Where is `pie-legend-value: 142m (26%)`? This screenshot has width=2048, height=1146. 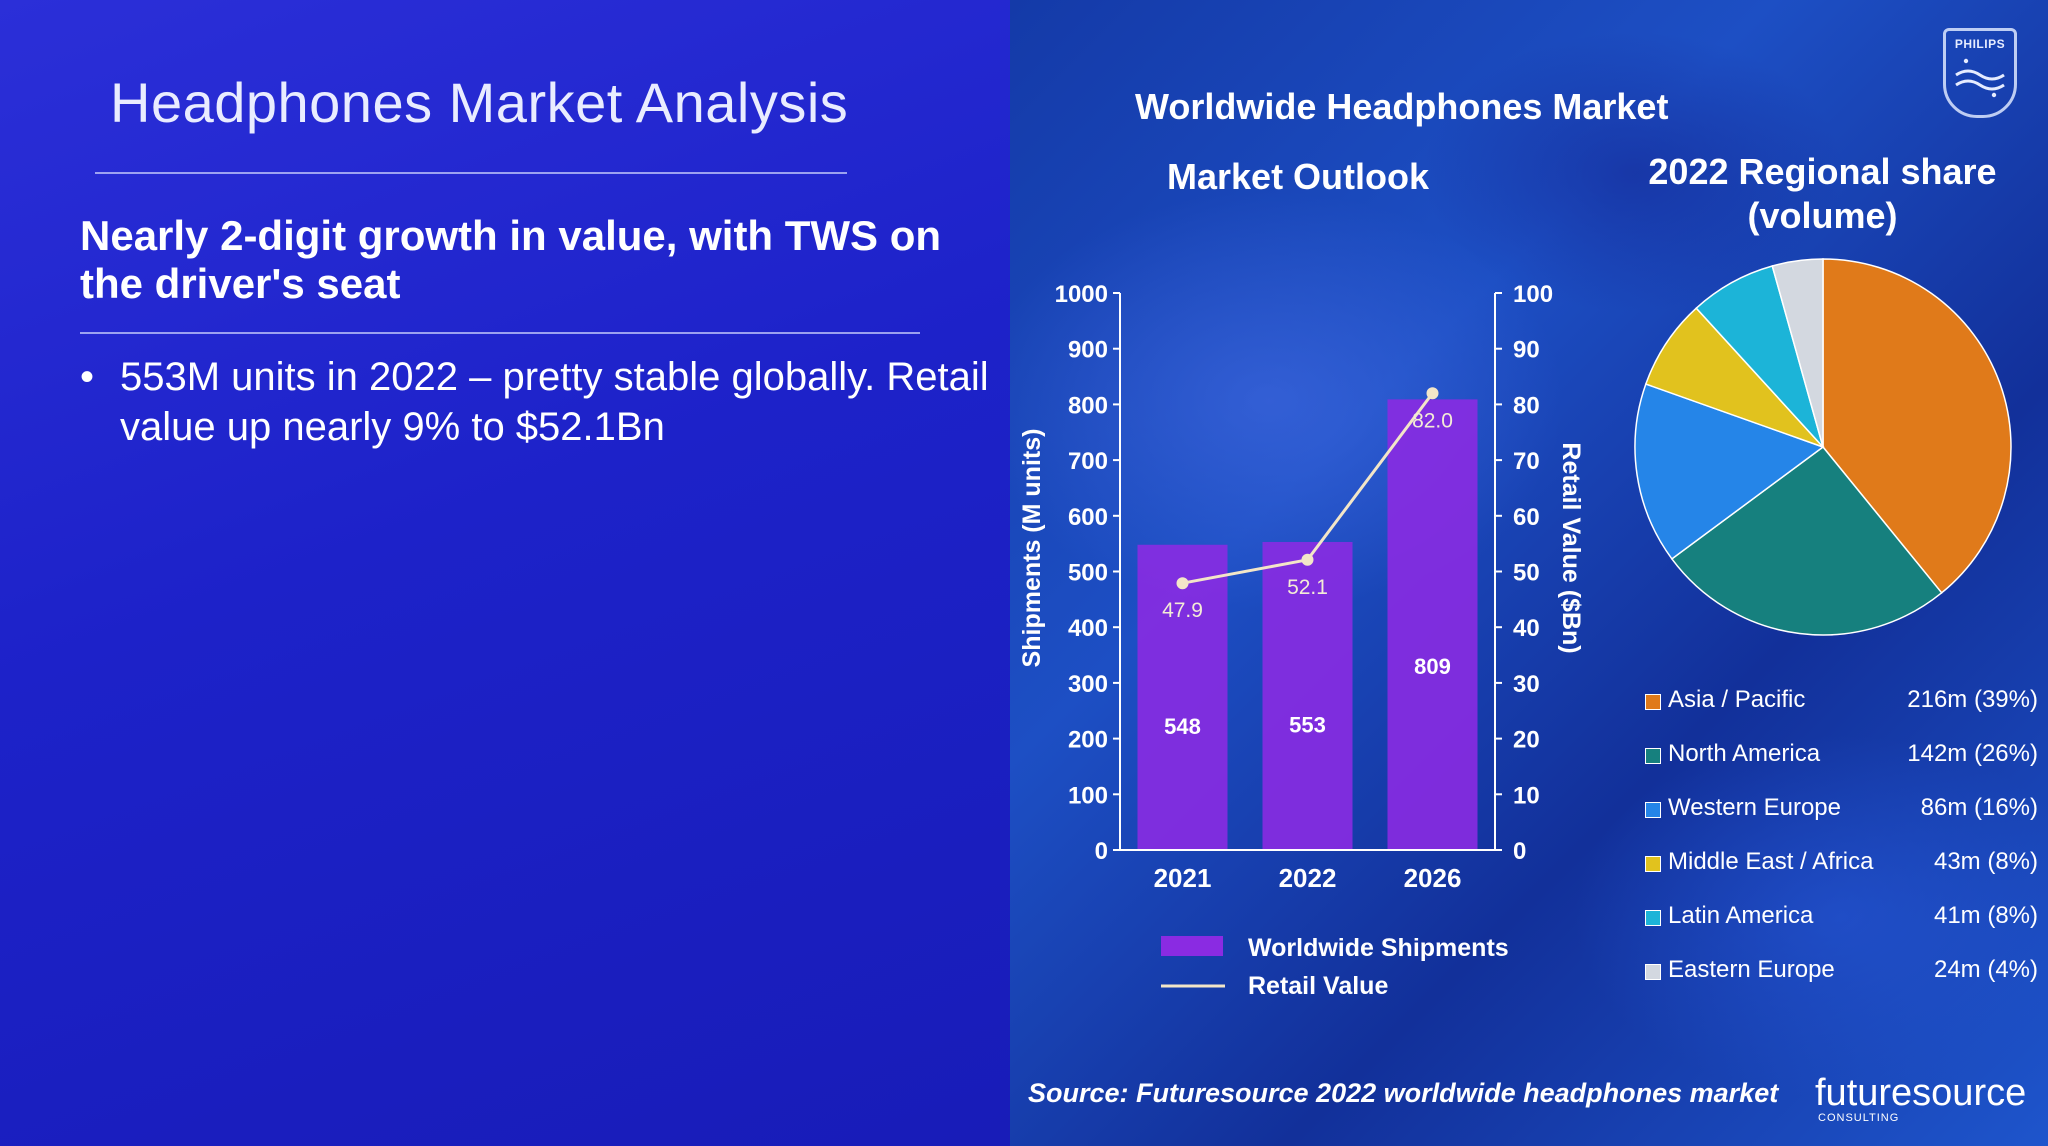 pie-legend-value: 142m (26%) is located at coordinates (1972, 753).